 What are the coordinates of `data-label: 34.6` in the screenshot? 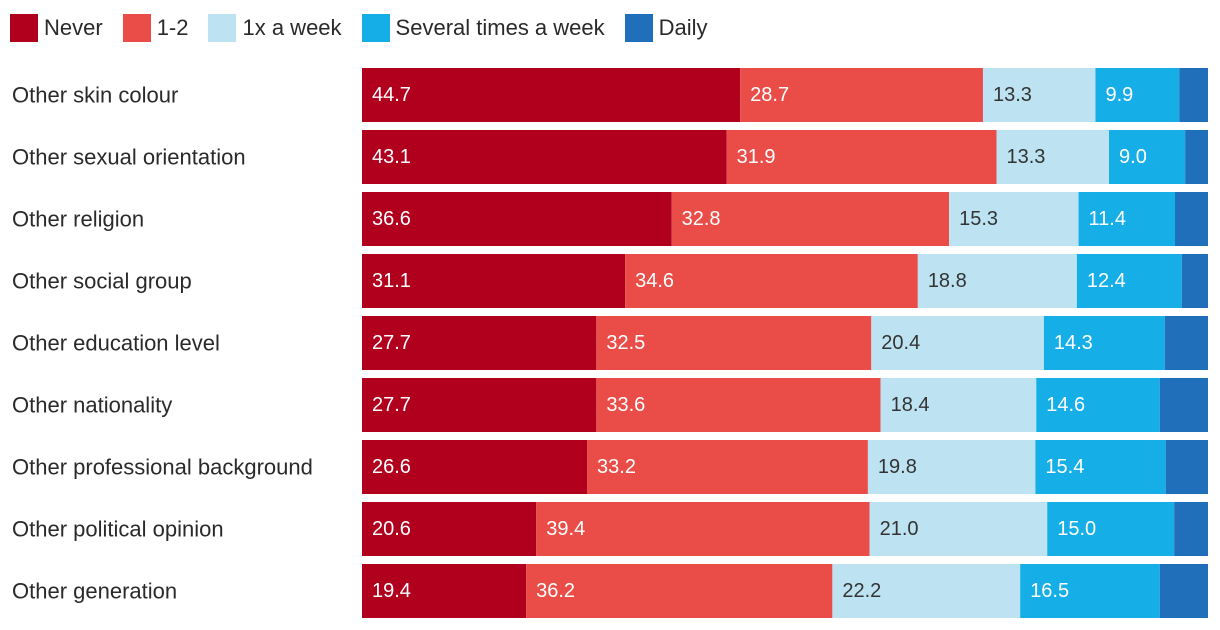 It's located at (654, 281).